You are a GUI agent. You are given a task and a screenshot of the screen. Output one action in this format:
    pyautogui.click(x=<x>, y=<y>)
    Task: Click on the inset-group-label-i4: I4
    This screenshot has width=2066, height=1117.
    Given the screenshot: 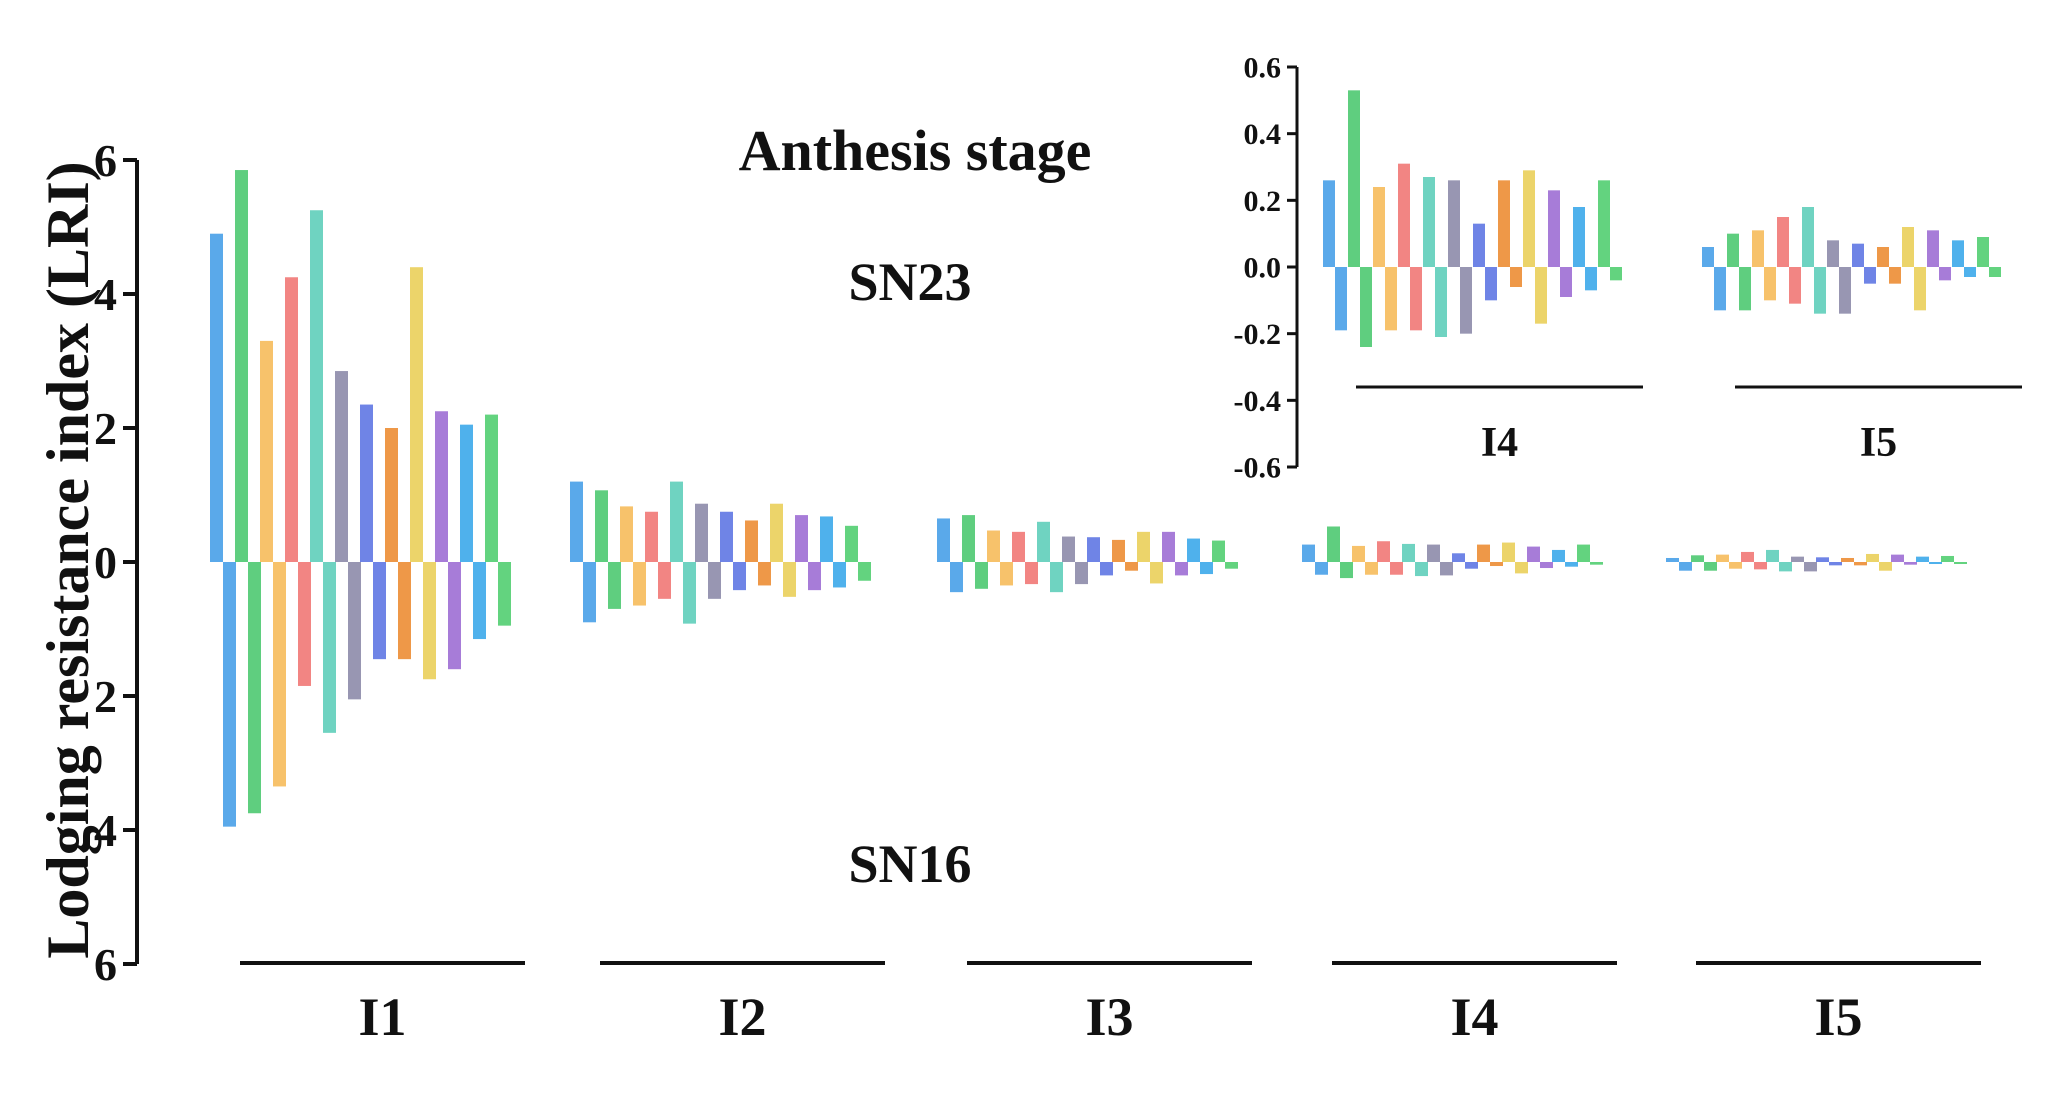 What is the action you would take?
    pyautogui.click(x=1499, y=443)
    